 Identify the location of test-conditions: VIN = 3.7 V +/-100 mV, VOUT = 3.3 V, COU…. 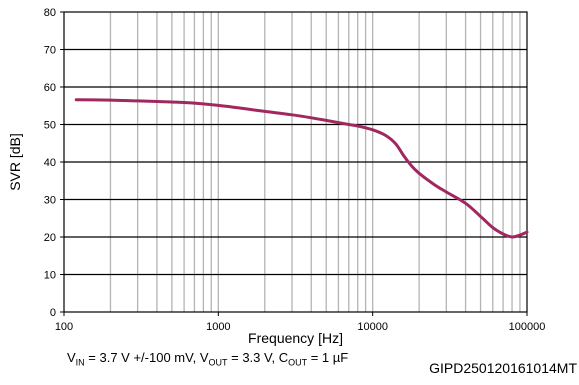
(208, 359).